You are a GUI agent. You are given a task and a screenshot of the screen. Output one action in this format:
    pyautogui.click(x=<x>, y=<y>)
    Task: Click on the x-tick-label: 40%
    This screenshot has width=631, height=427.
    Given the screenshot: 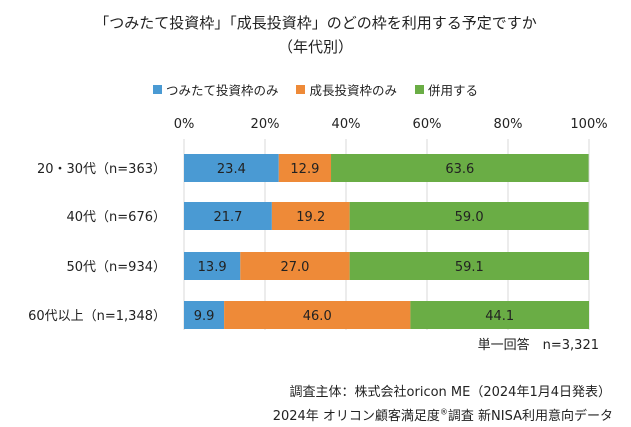 What is the action you would take?
    pyautogui.click(x=346, y=124)
    